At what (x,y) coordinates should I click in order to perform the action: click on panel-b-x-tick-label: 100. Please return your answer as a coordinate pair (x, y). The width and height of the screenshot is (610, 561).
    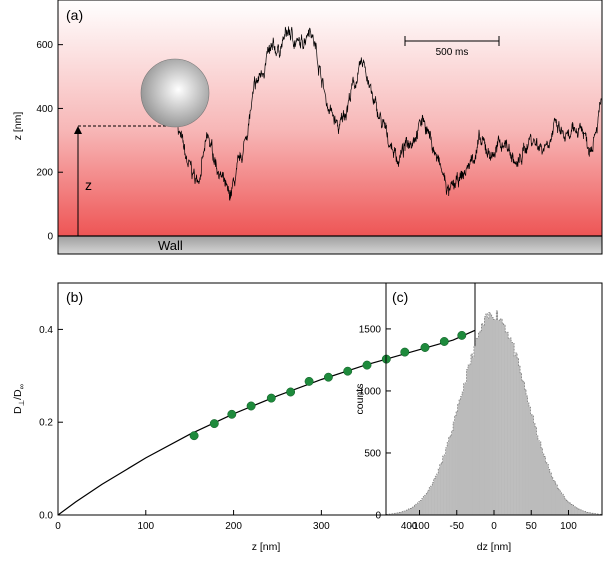
    Looking at the image, I should click on (145, 526).